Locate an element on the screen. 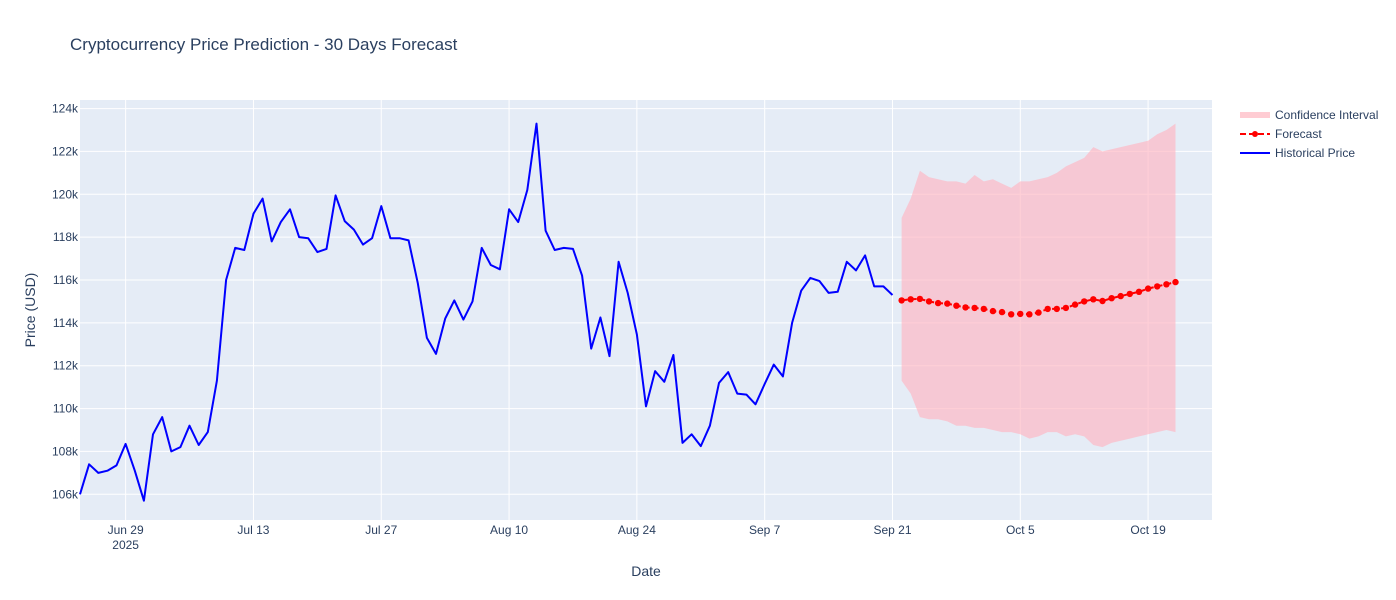  y-tick-label: 112k is located at coordinates (66, 366).